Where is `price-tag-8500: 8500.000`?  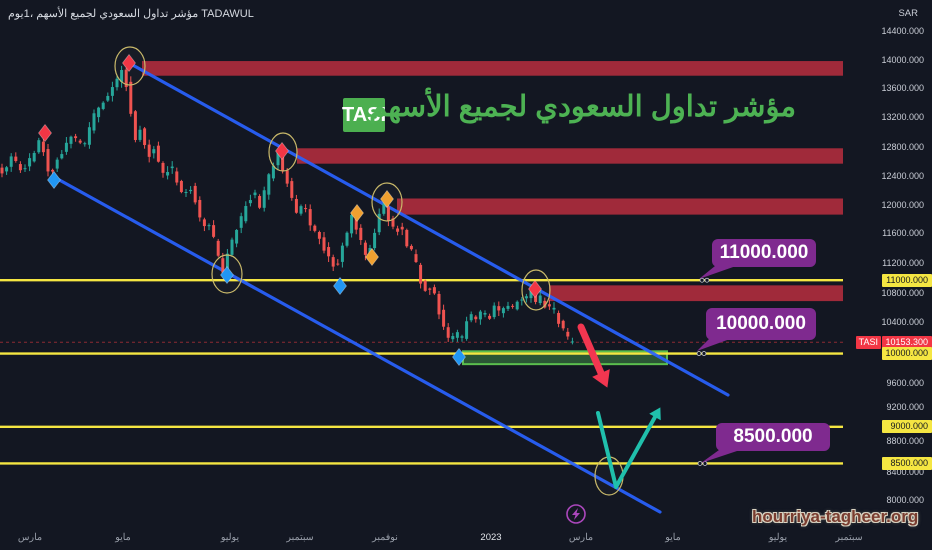 price-tag-8500: 8500.000 is located at coordinates (907, 463).